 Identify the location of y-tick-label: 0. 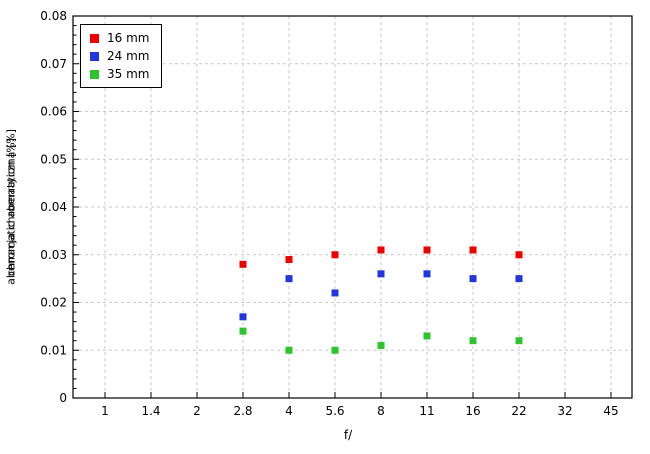
(63, 398).